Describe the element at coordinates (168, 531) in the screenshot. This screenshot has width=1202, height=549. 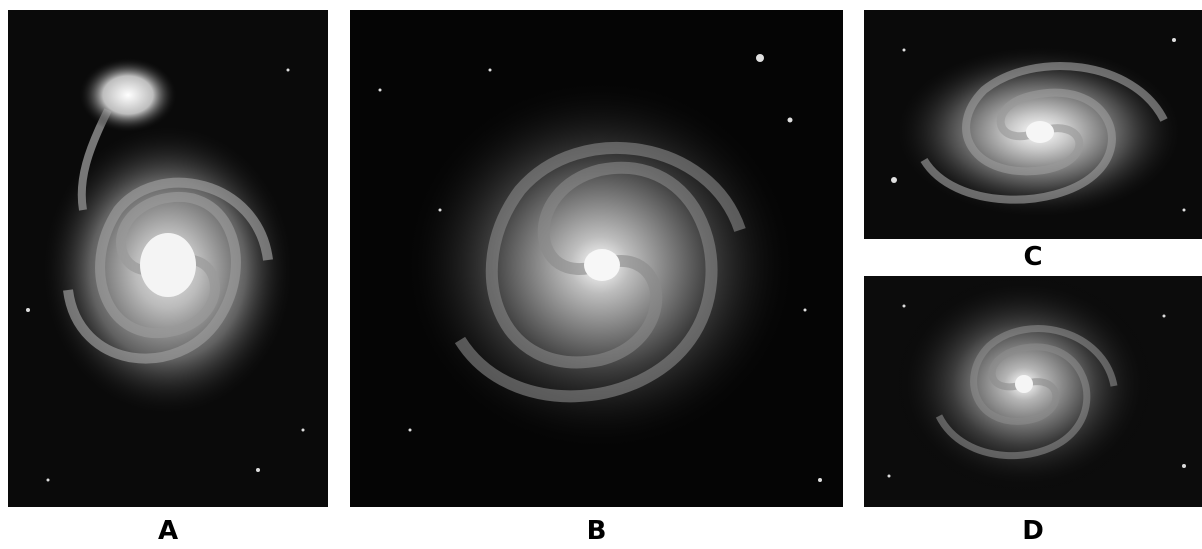
I see `panel-label-a: A` at that location.